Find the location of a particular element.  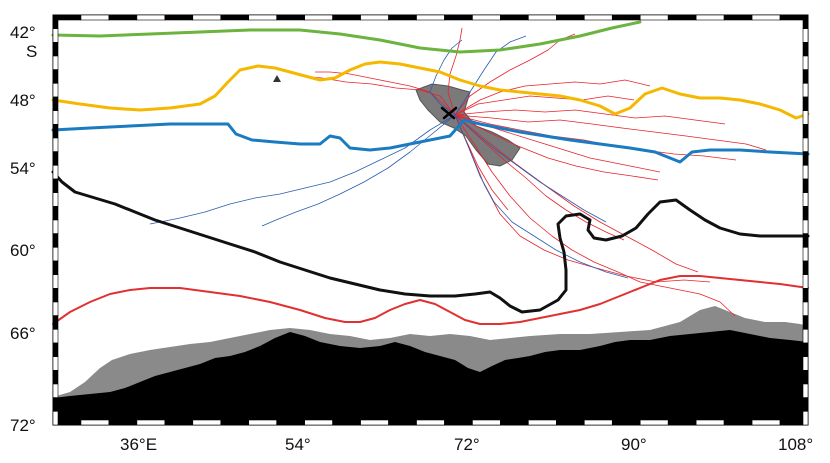

latitude-labels: 42° S 48° 54° 60° 66° 72° is located at coordinates (23, 229).